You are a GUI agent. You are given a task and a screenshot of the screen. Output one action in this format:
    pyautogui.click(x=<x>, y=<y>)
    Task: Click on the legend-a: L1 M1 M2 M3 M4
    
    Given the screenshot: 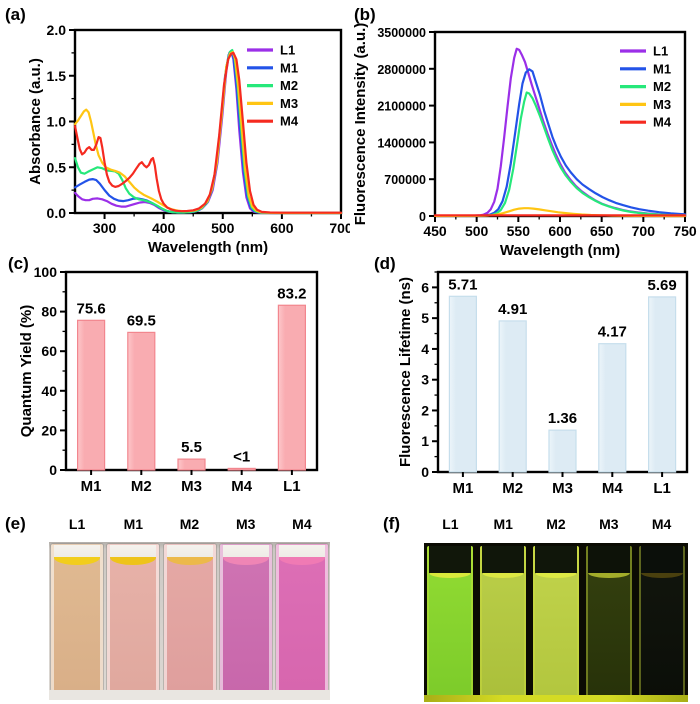 What is the action you would take?
    pyautogui.click(x=273, y=86)
    